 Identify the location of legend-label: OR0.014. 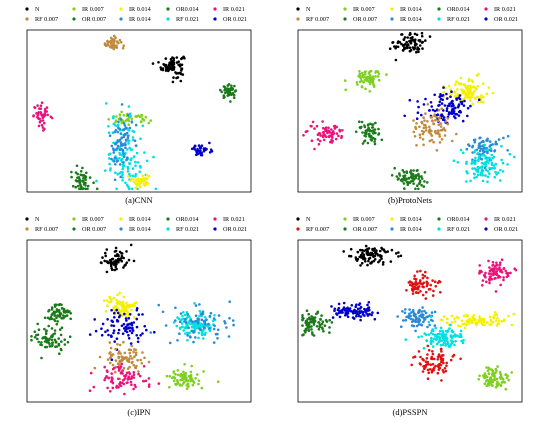
(187, 9).